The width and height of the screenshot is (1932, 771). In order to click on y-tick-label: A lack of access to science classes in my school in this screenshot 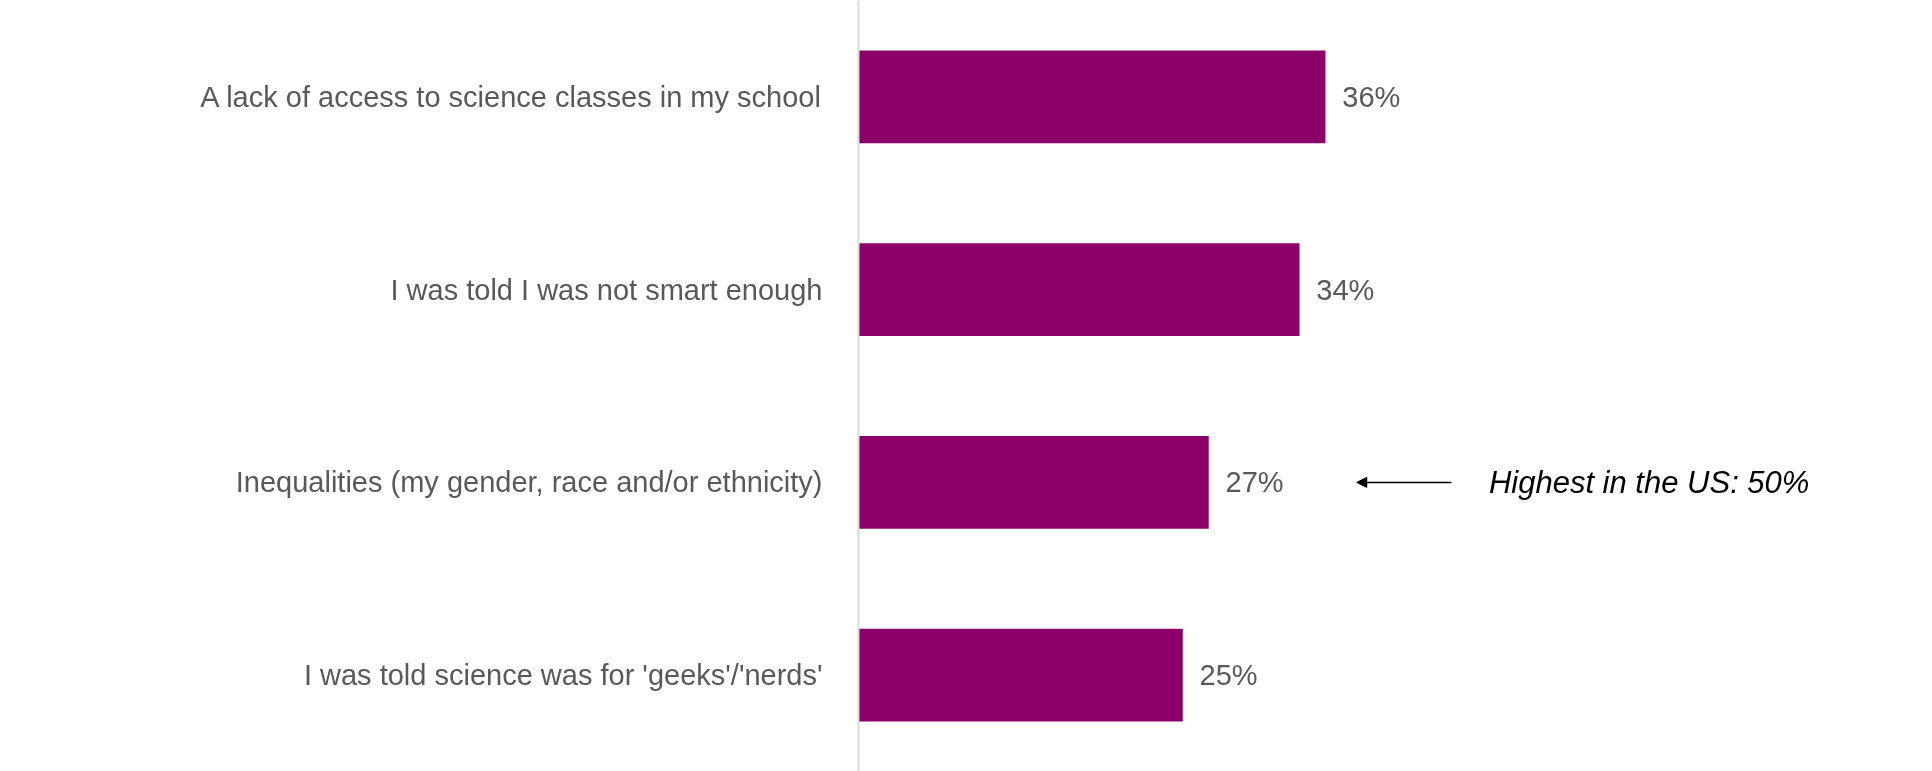, I will do `click(510, 96)`.